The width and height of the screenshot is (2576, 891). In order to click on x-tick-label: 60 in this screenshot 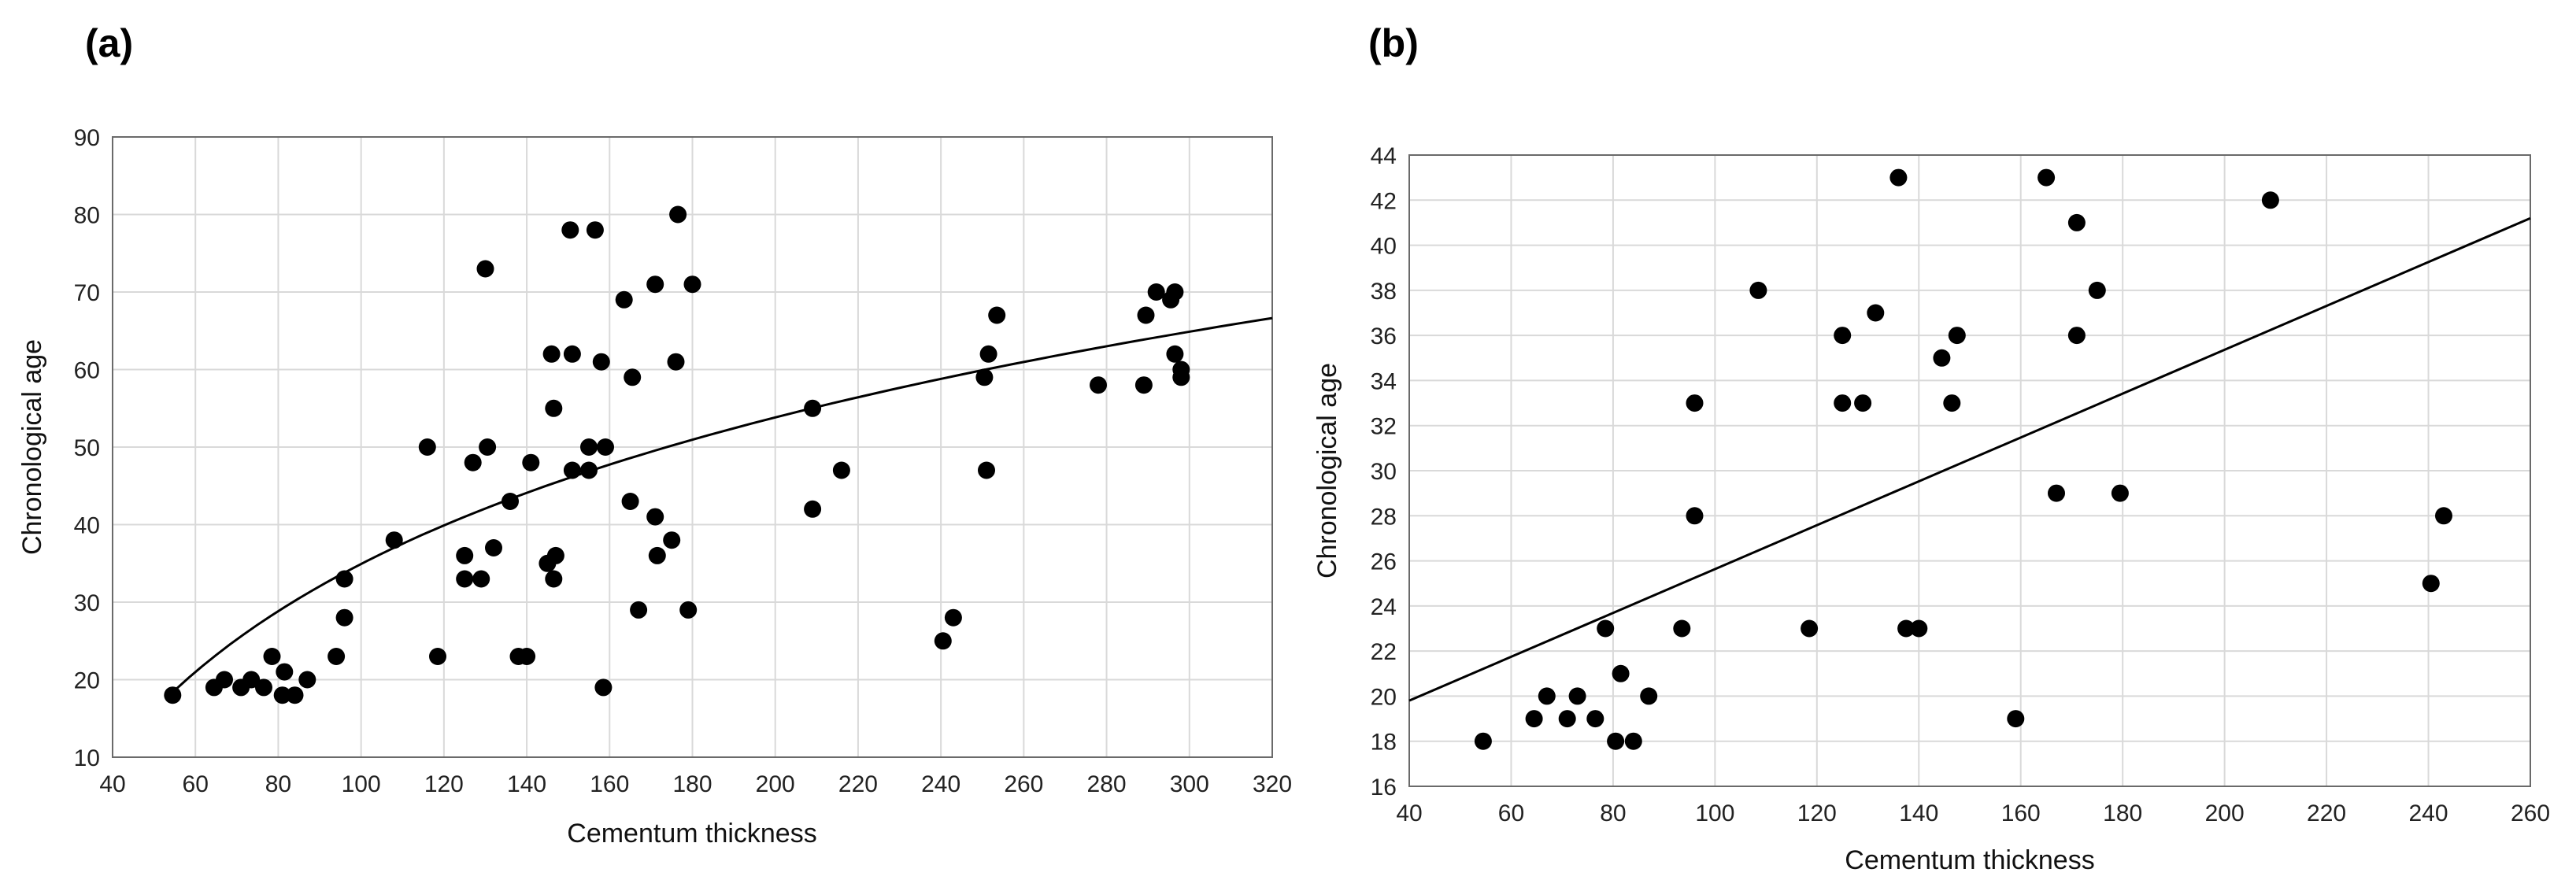, I will do `click(196, 784)`.